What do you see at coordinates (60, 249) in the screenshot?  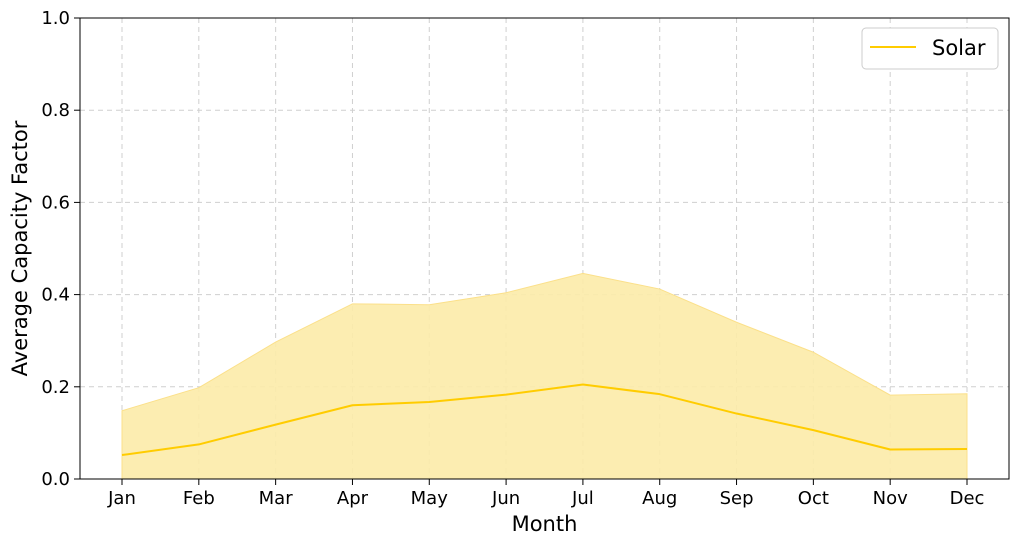 I see `y-axis-ticks: 0.0 0.2 0.4 0.6 0.8 1.0` at bounding box center [60, 249].